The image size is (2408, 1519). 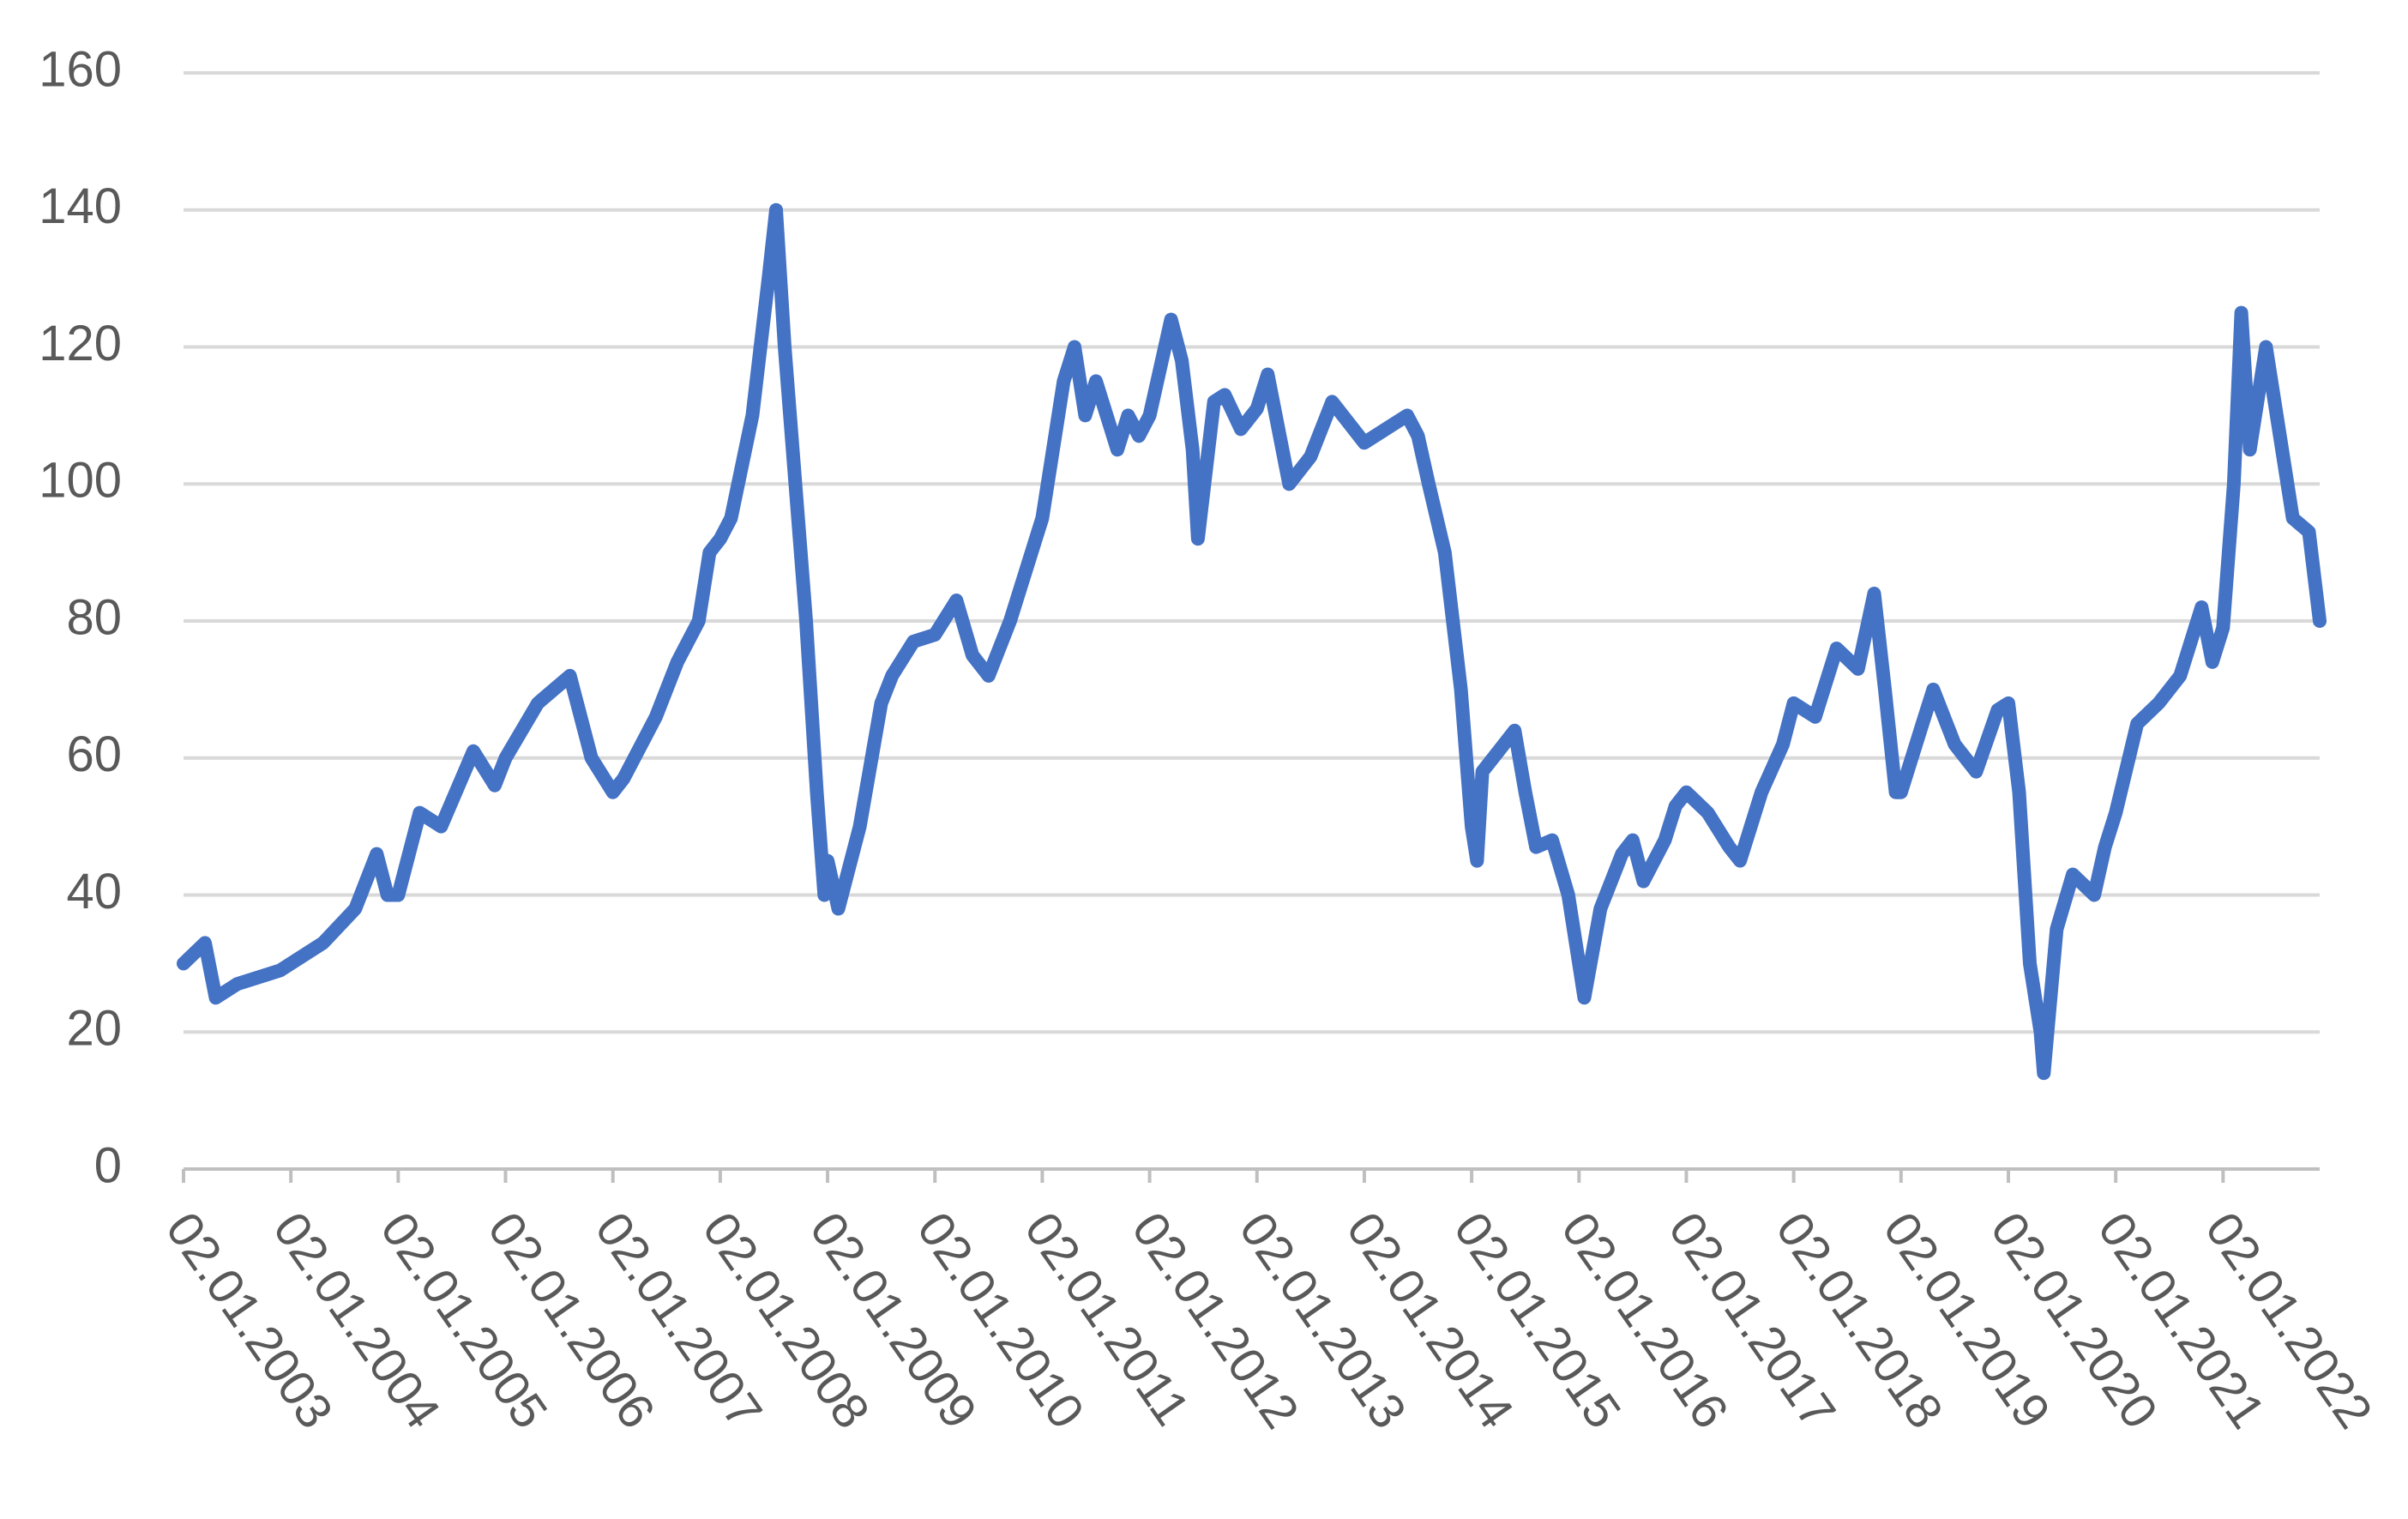 What do you see at coordinates (80, 481) in the screenshot?
I see `y-tick-label: 100` at bounding box center [80, 481].